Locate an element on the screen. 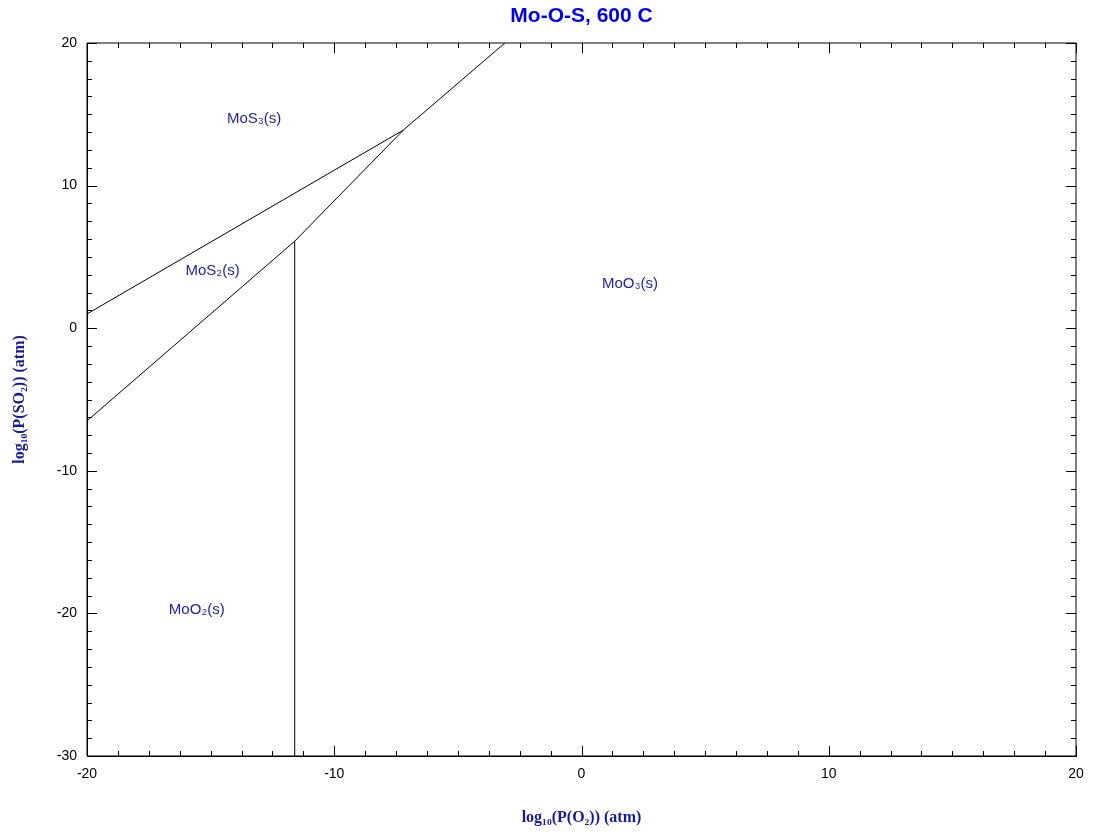 The width and height of the screenshot is (1095, 838). x-tick-label: -20 is located at coordinates (87, 773).